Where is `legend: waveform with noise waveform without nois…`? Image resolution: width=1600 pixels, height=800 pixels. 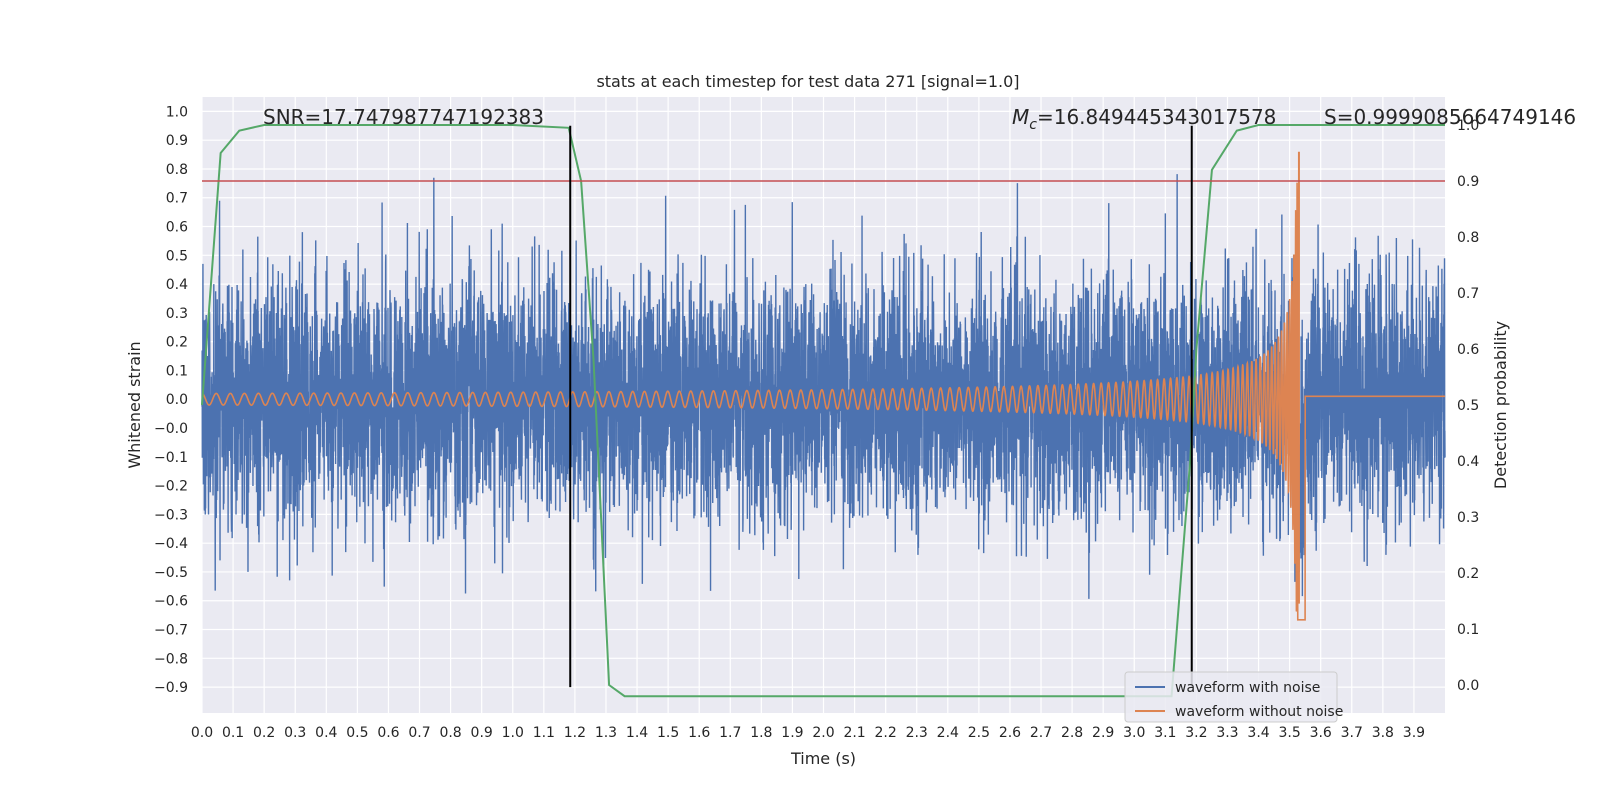 legend: waveform with noise waveform without nois… is located at coordinates (1233, 697).